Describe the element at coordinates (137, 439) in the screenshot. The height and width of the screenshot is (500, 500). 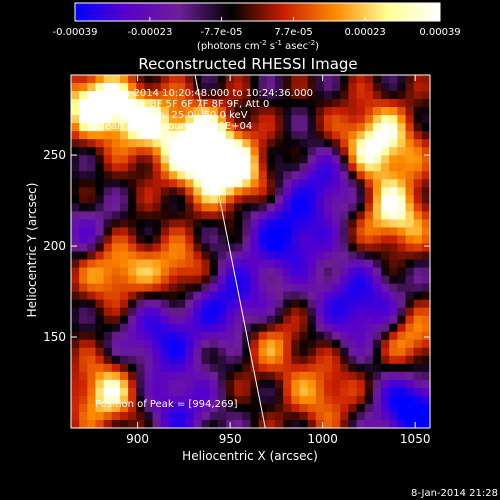
I see `x-tick-label: 900` at that location.